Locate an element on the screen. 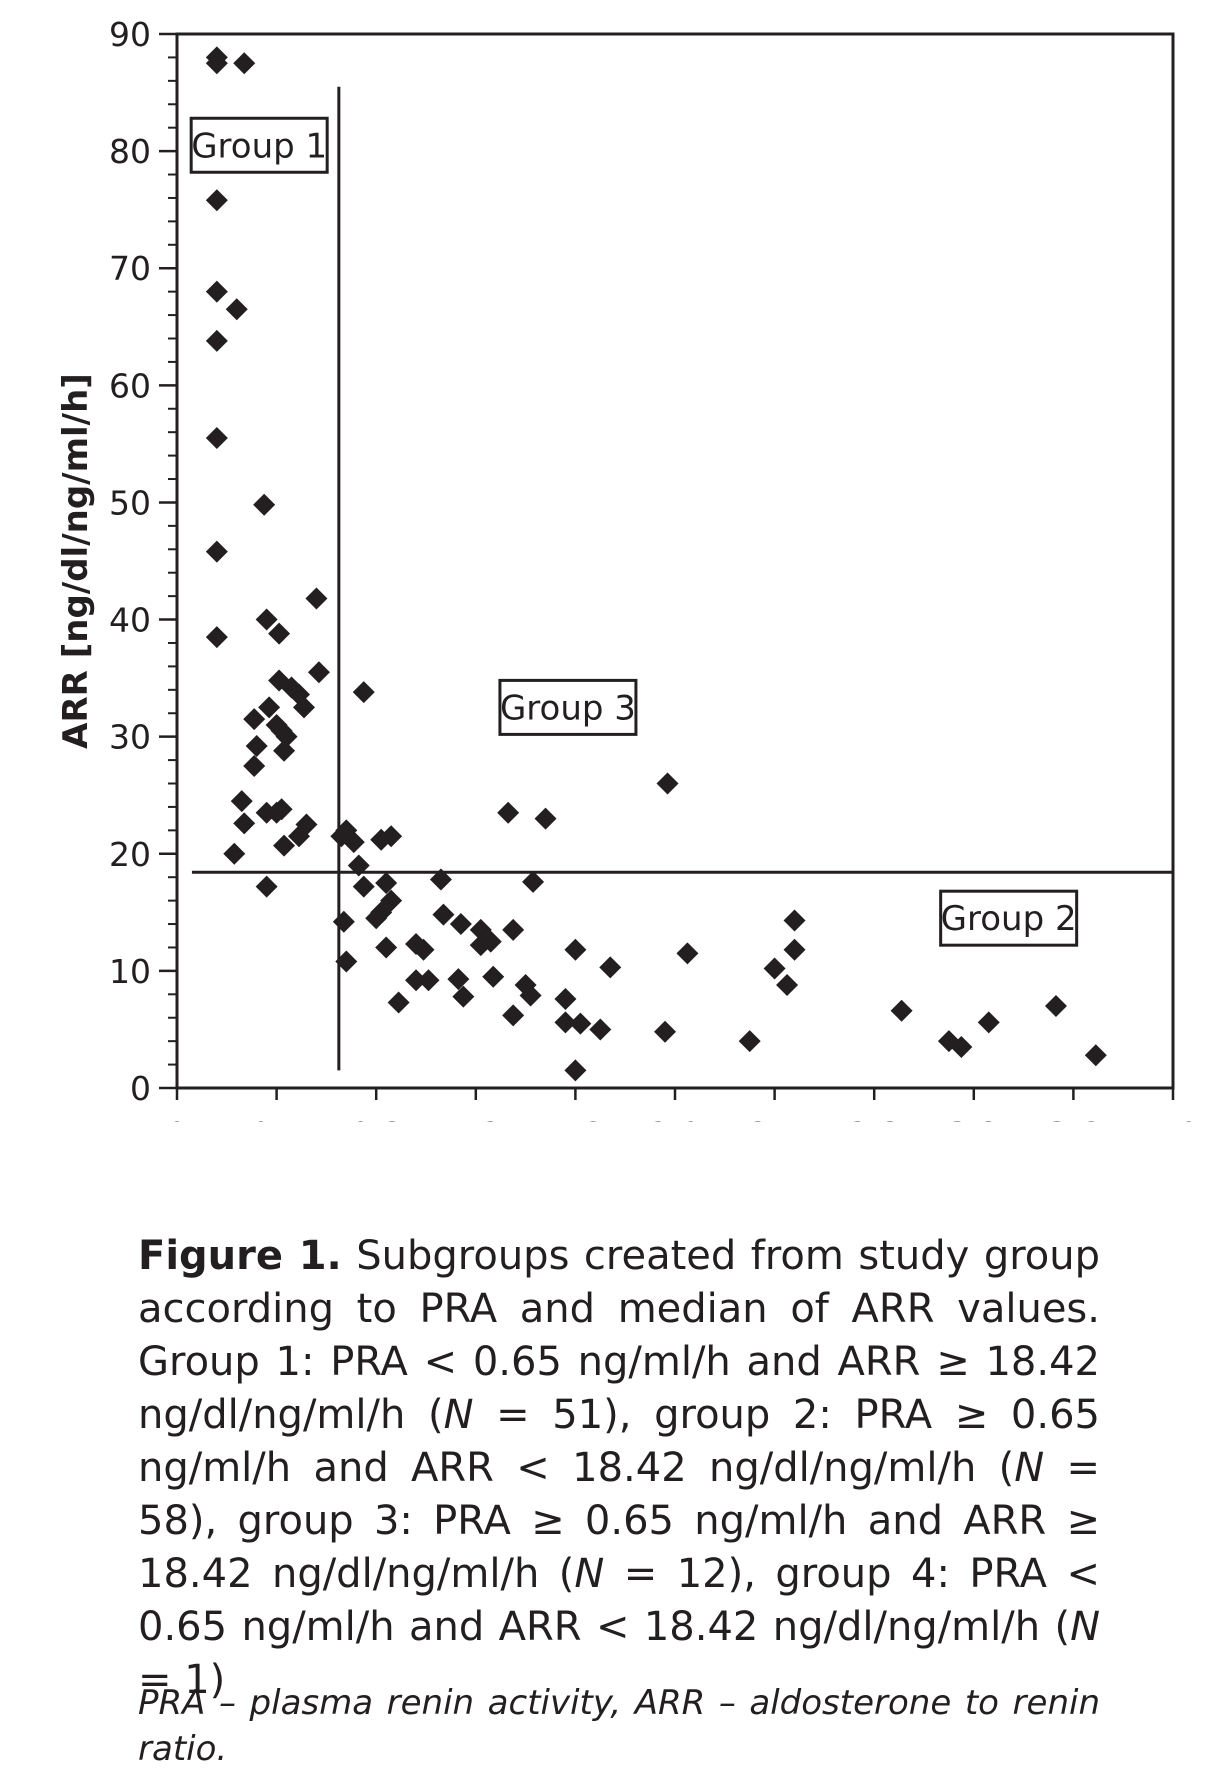 The height and width of the screenshot is (1788, 1206). y-tick-label: 0 is located at coordinates (140, 1088).